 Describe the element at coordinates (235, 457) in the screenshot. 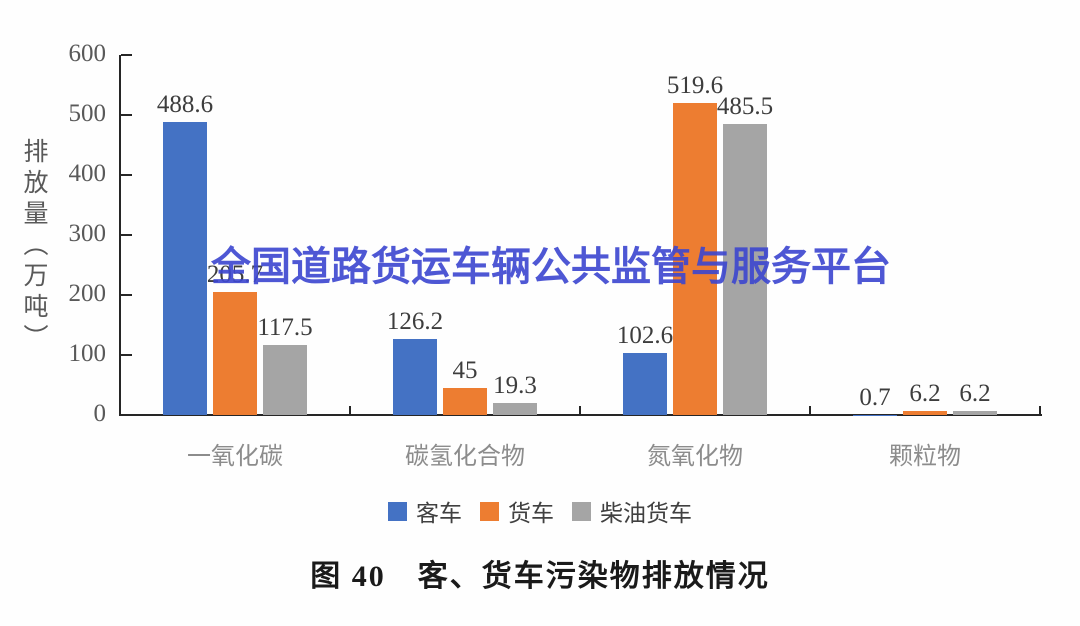

I see `category-label-一氧化碳: 一氧化碳` at that location.